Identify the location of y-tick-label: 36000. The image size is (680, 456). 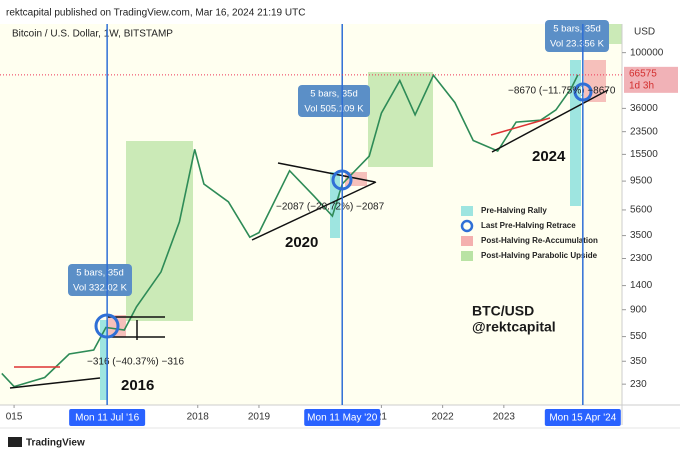
(644, 108).